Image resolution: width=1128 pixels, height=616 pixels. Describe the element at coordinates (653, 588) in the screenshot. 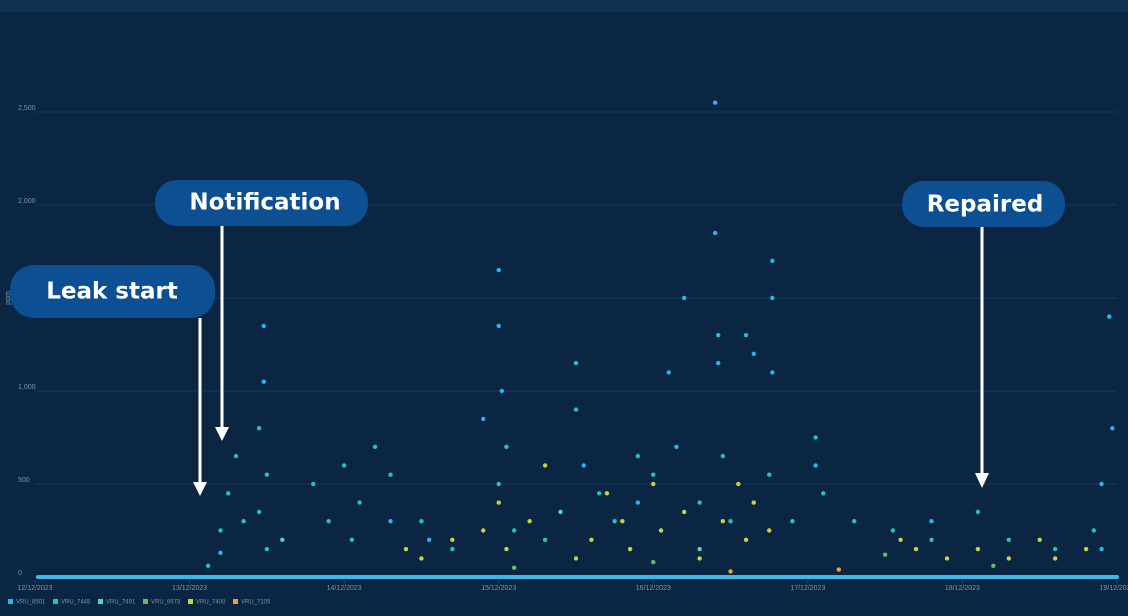

I see `x-tick-label: 16/12/2023` at that location.